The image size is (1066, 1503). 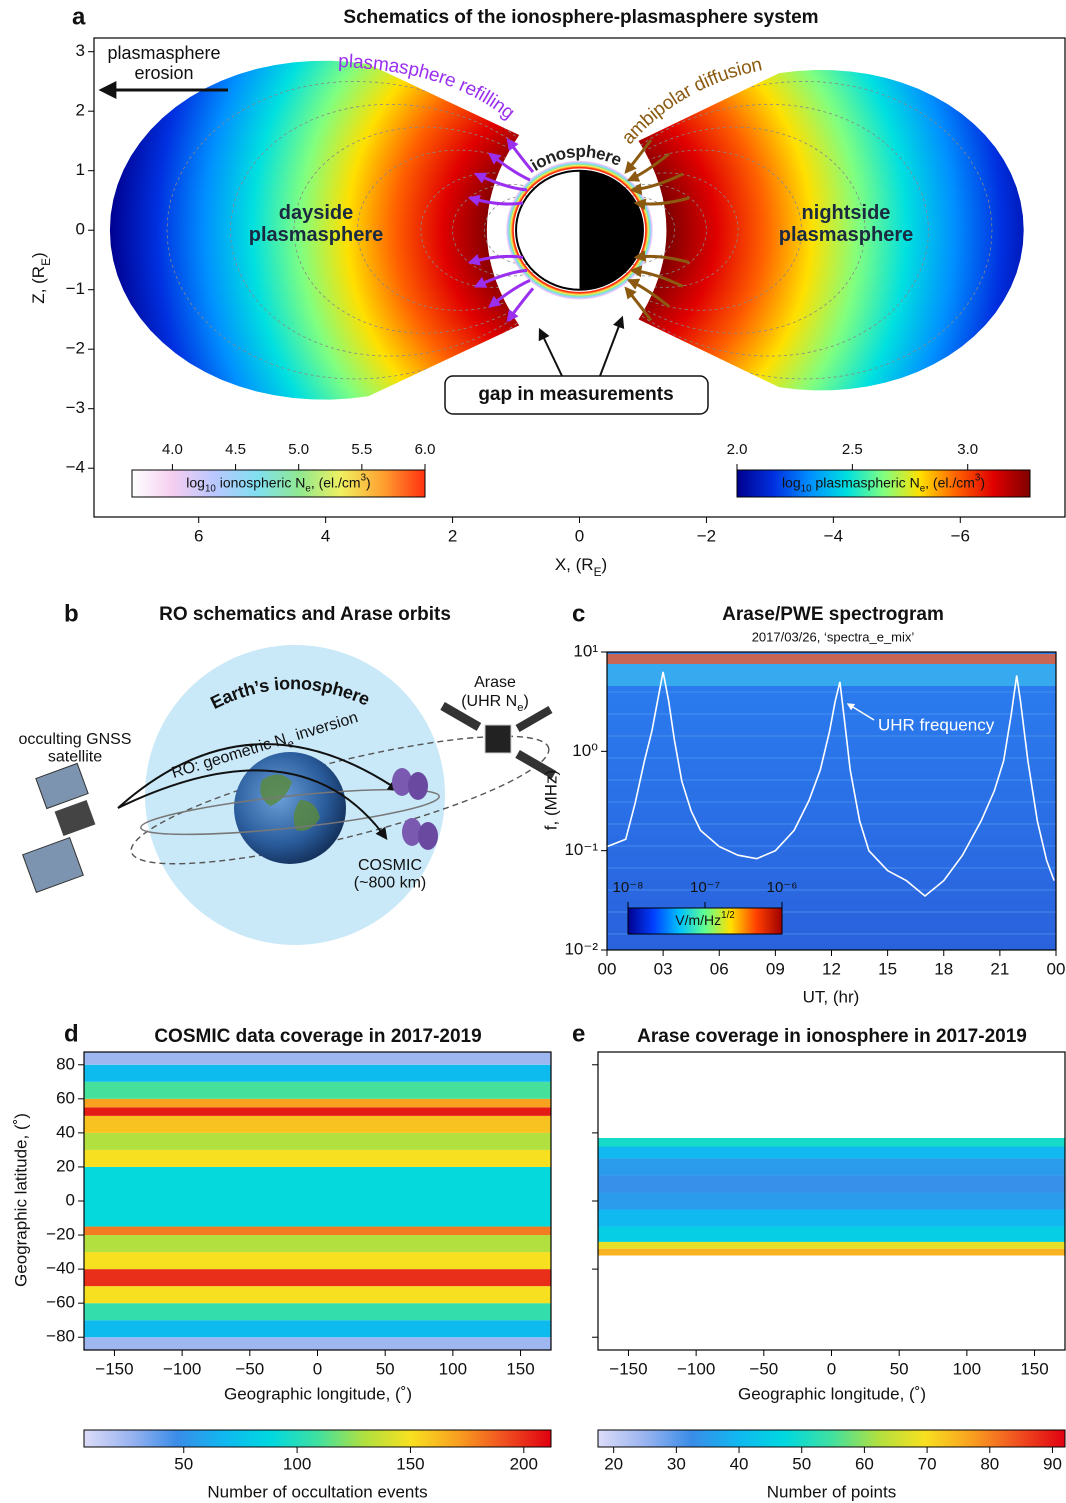 I want to click on earth-night, so click(x=611, y=230).